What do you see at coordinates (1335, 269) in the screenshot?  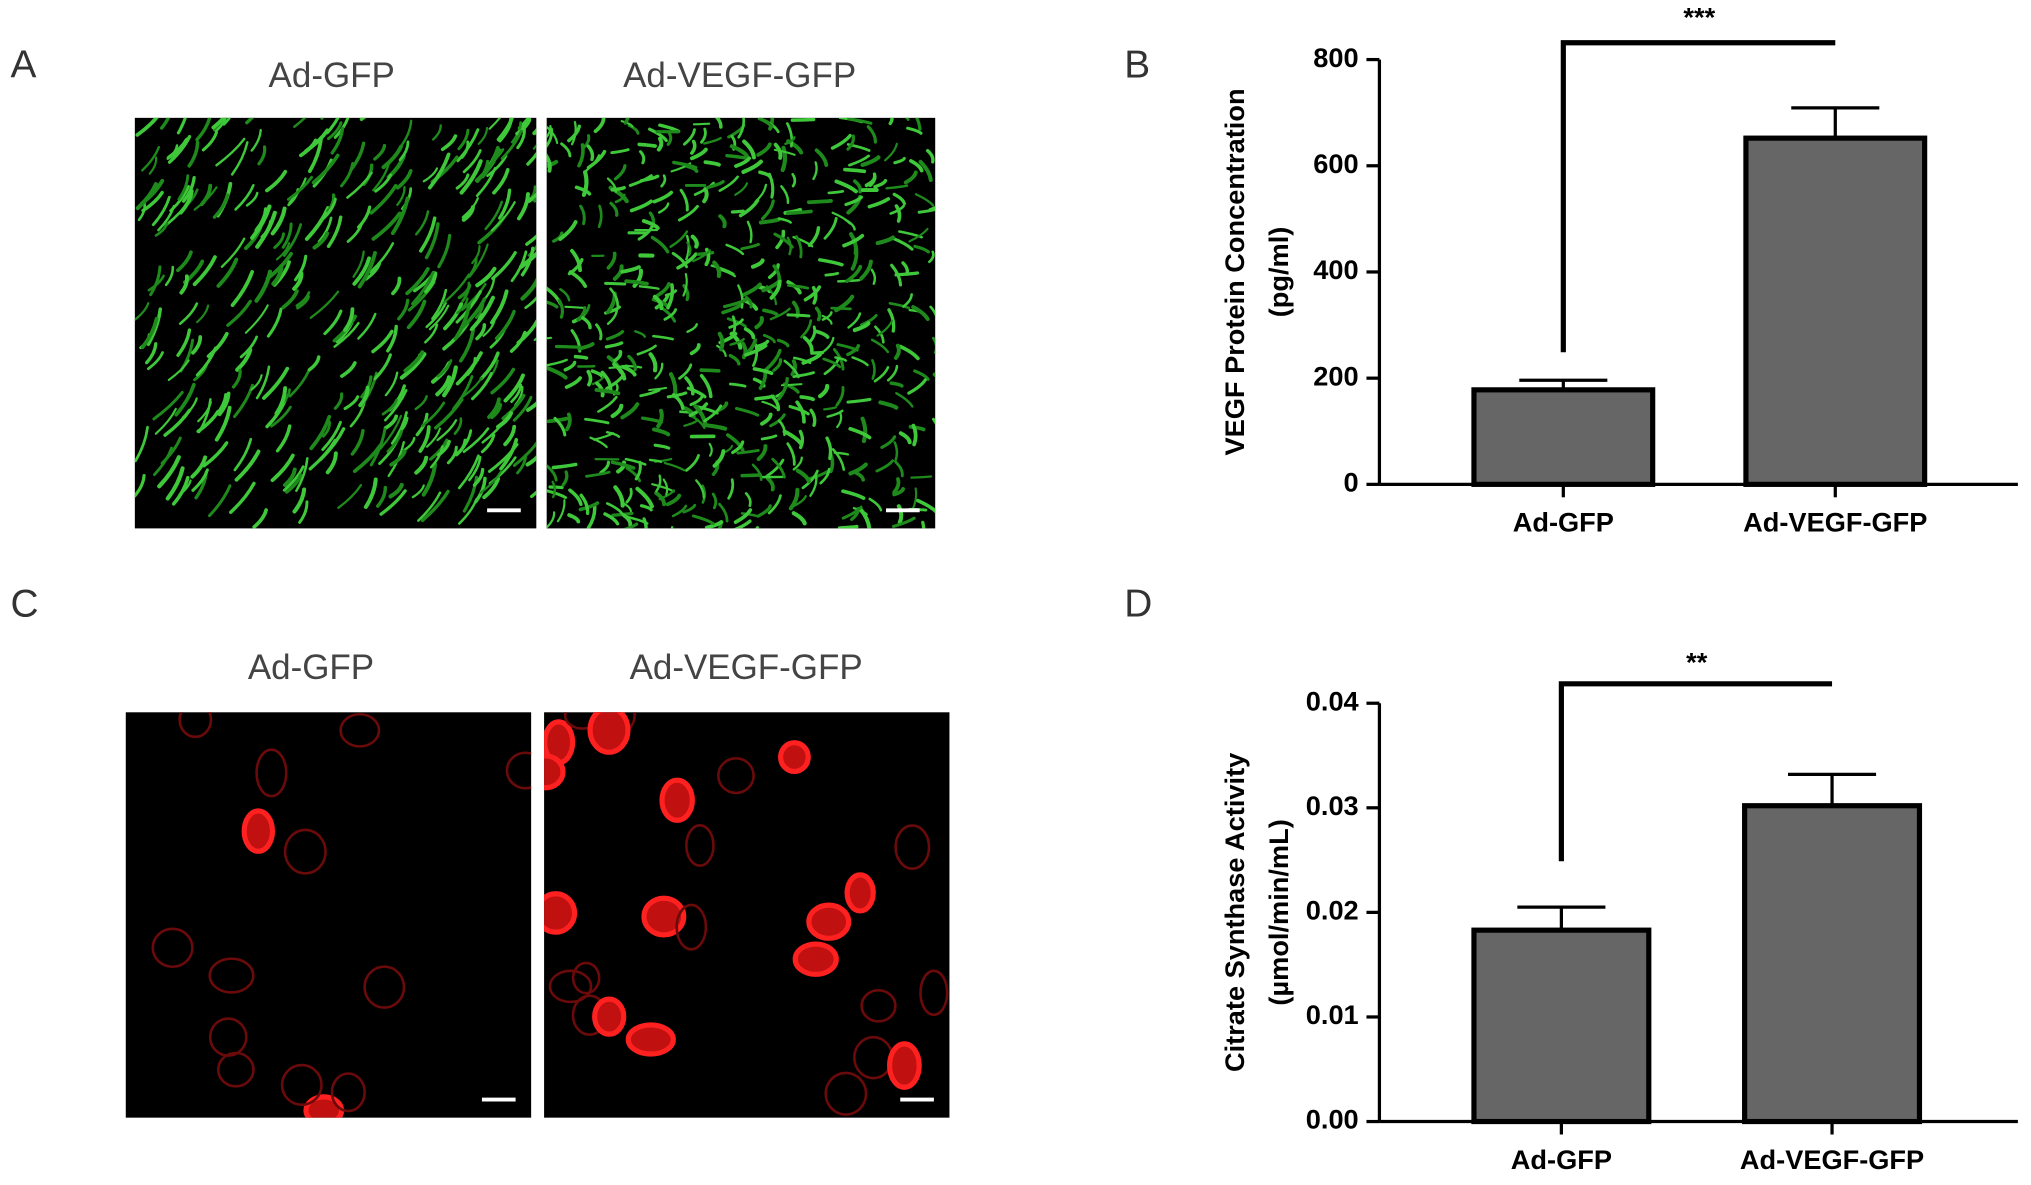 I see `y-tick-label: 400` at bounding box center [1335, 269].